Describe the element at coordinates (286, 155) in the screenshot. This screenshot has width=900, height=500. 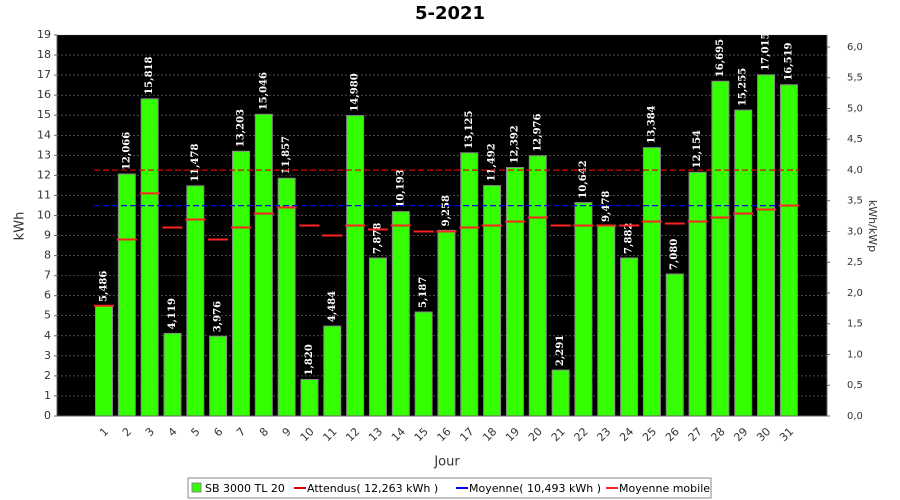
I see `value-label: 11,857` at that location.